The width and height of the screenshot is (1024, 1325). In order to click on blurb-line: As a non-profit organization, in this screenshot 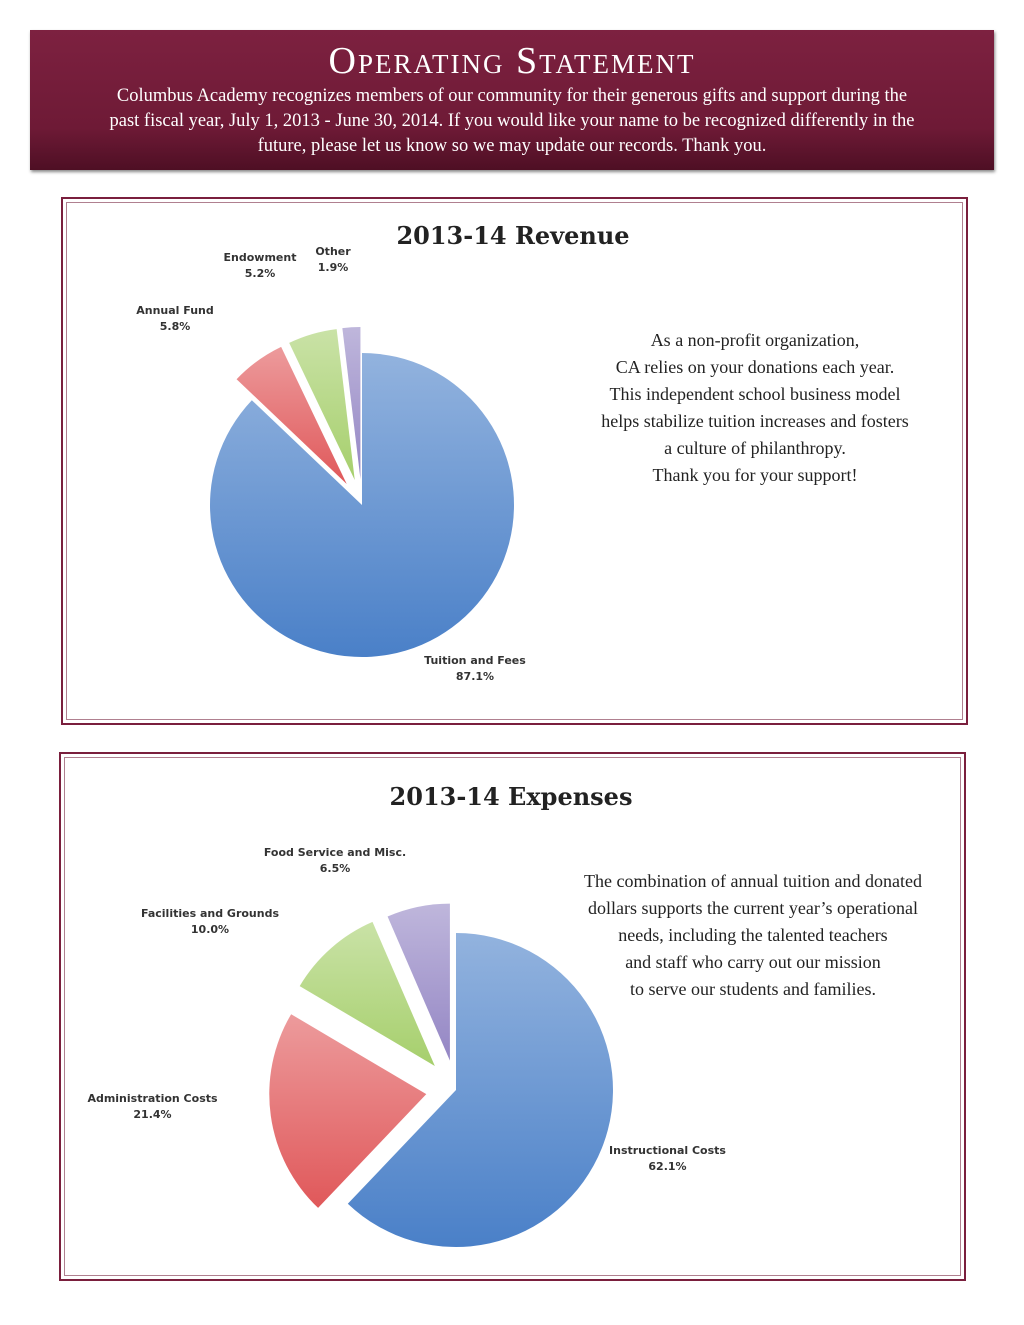, I will do `click(755, 340)`.